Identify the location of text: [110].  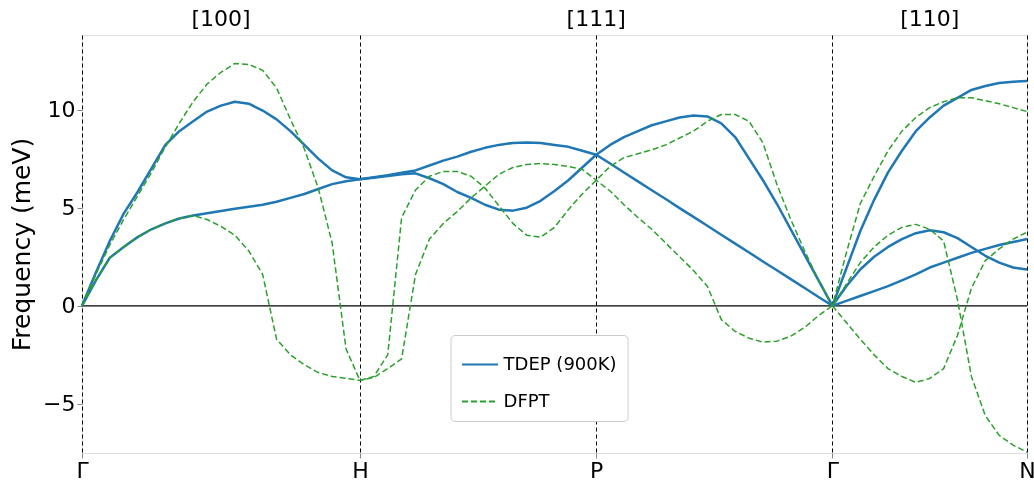
(930, 18).